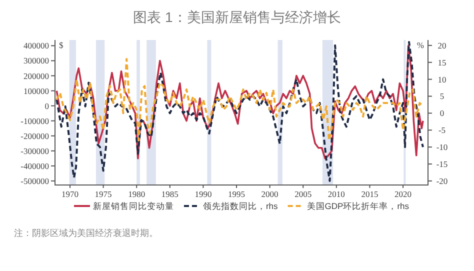 The image size is (474, 271). What do you see at coordinates (169, 194) in the screenshot?
I see `x-tick-label: 1985` at bounding box center [169, 194].